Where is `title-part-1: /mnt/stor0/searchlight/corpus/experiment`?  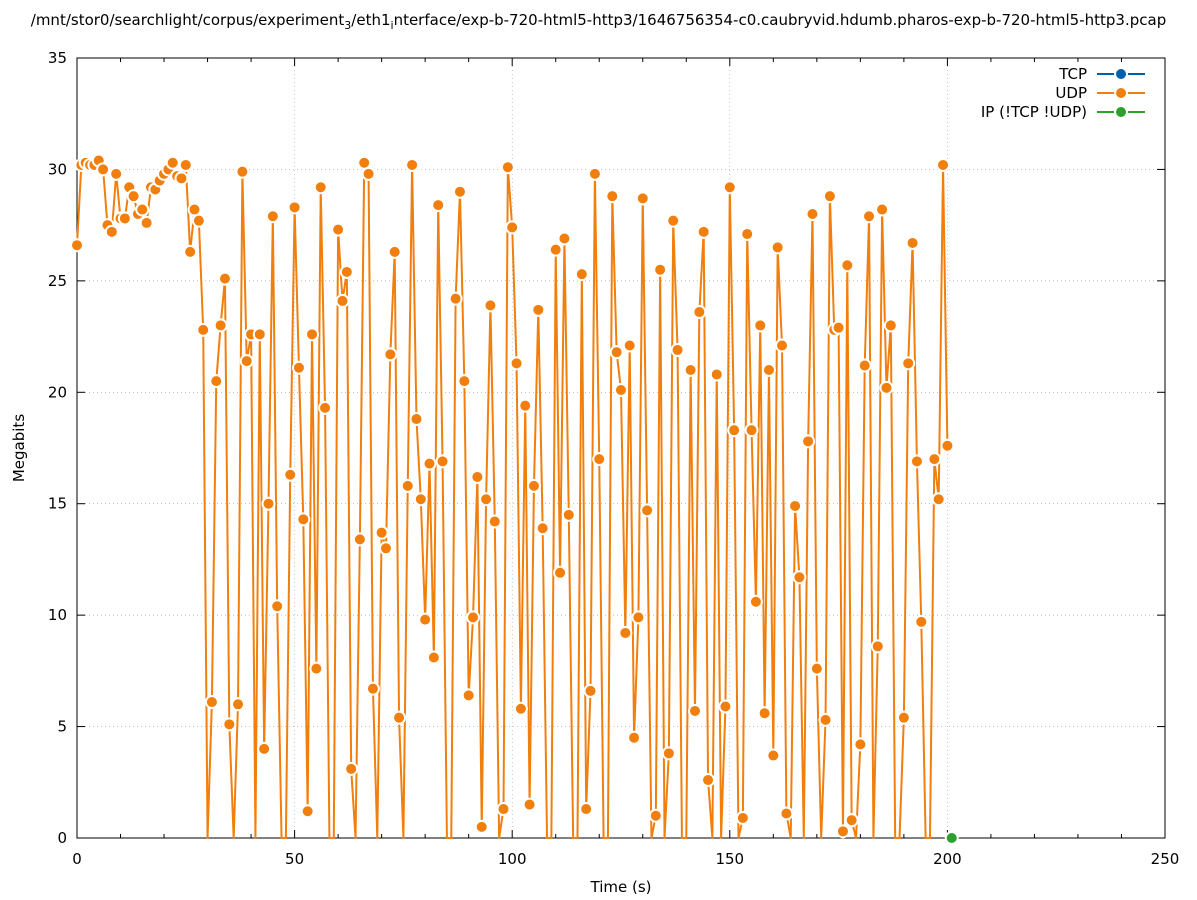 title-part-1: /mnt/stor0/searchlight/corpus/experiment is located at coordinates (188, 20).